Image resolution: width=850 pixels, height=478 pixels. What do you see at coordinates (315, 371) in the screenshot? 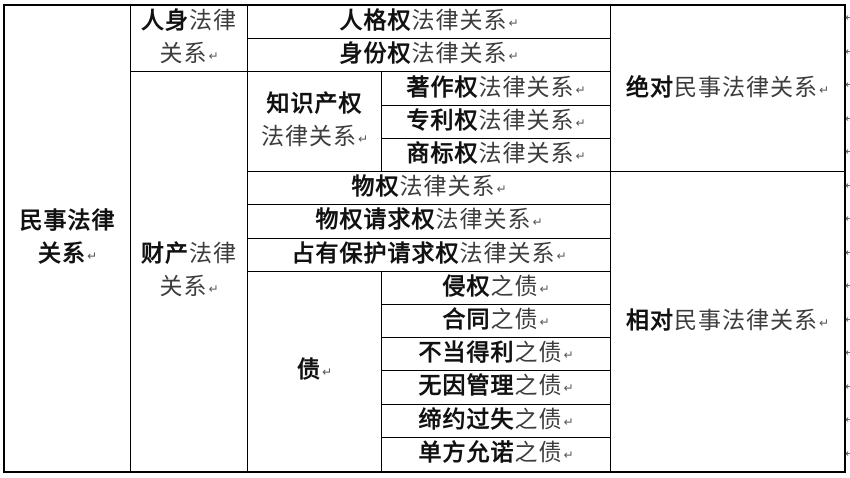
I see `cell-obligations: 债↵` at bounding box center [315, 371].